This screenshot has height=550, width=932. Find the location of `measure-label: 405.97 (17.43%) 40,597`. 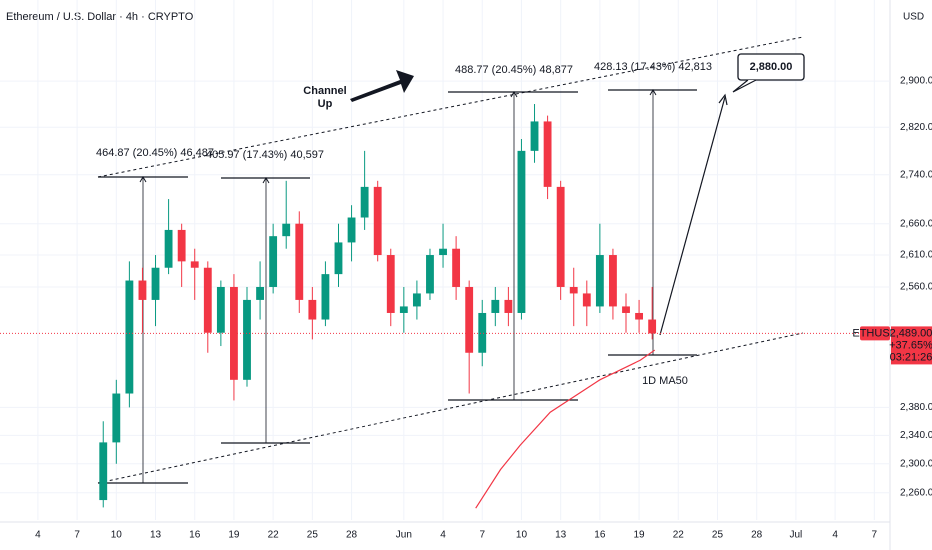

measure-label: 405.97 (17.43%) 40,597 is located at coordinates (265, 155).